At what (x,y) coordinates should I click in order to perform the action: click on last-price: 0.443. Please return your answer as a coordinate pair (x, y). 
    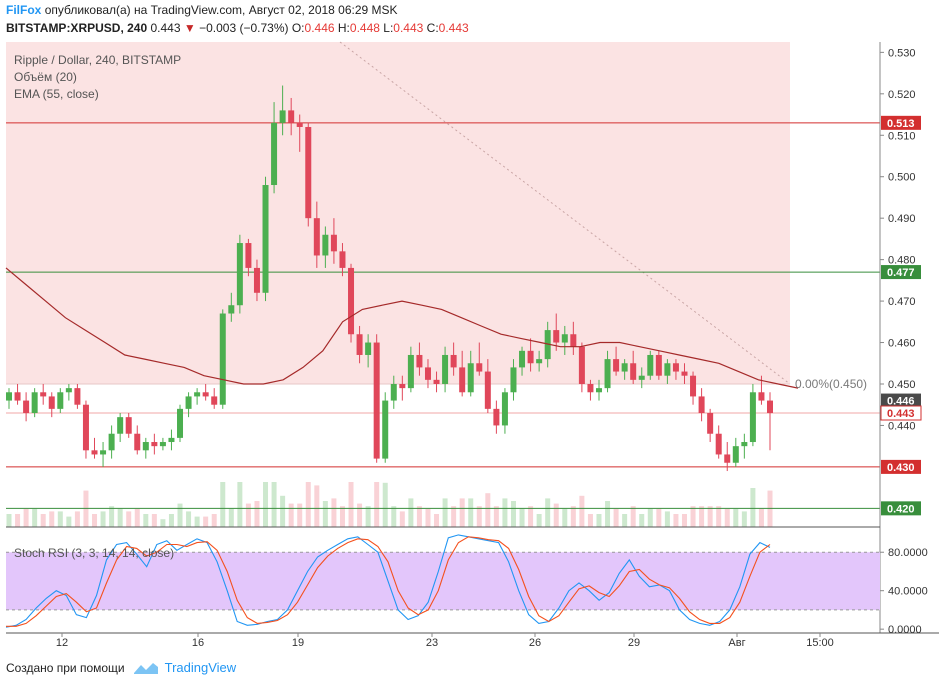
    Looking at the image, I should click on (165, 28).